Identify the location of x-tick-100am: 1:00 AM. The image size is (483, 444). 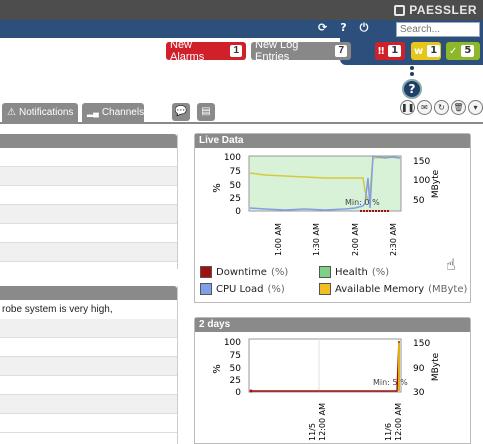
(278, 239).